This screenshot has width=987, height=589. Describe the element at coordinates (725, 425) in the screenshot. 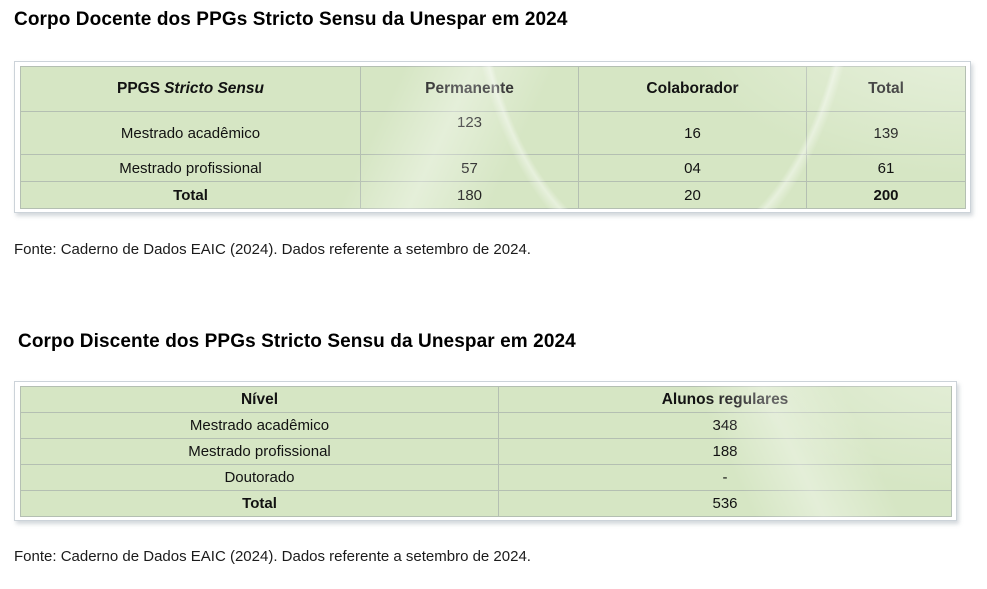

I see `cell-alunos-value: 348` at that location.